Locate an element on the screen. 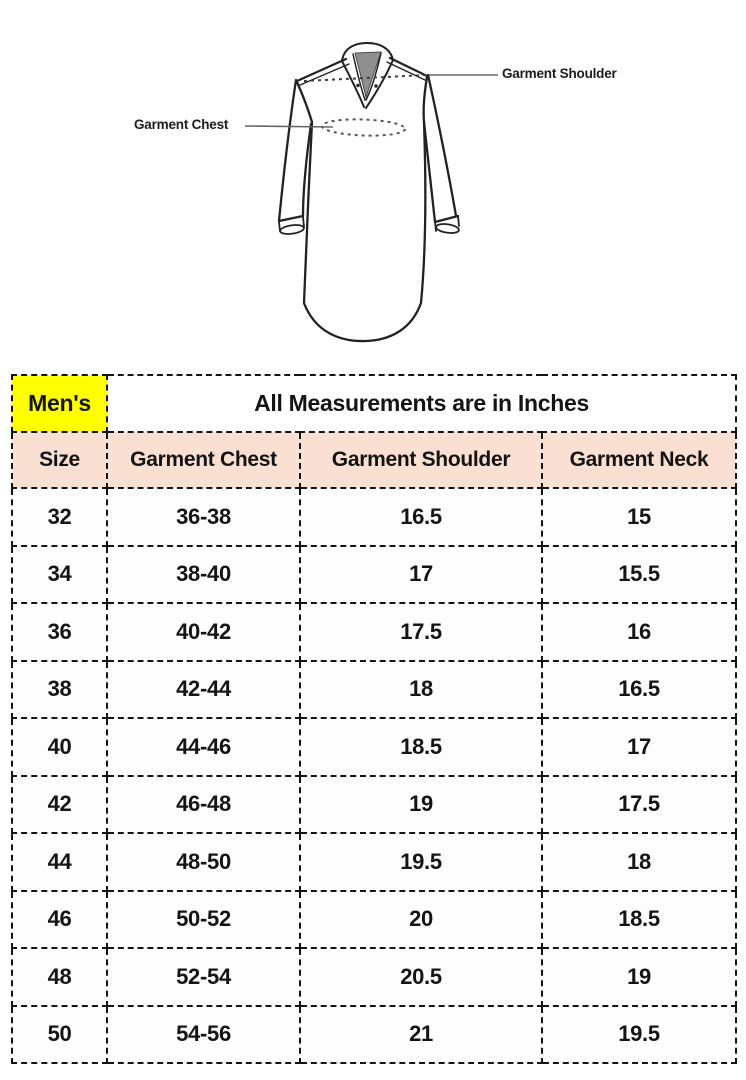 This screenshot has width=746, height=1080. kurta-line-drawing is located at coordinates (371, 192).